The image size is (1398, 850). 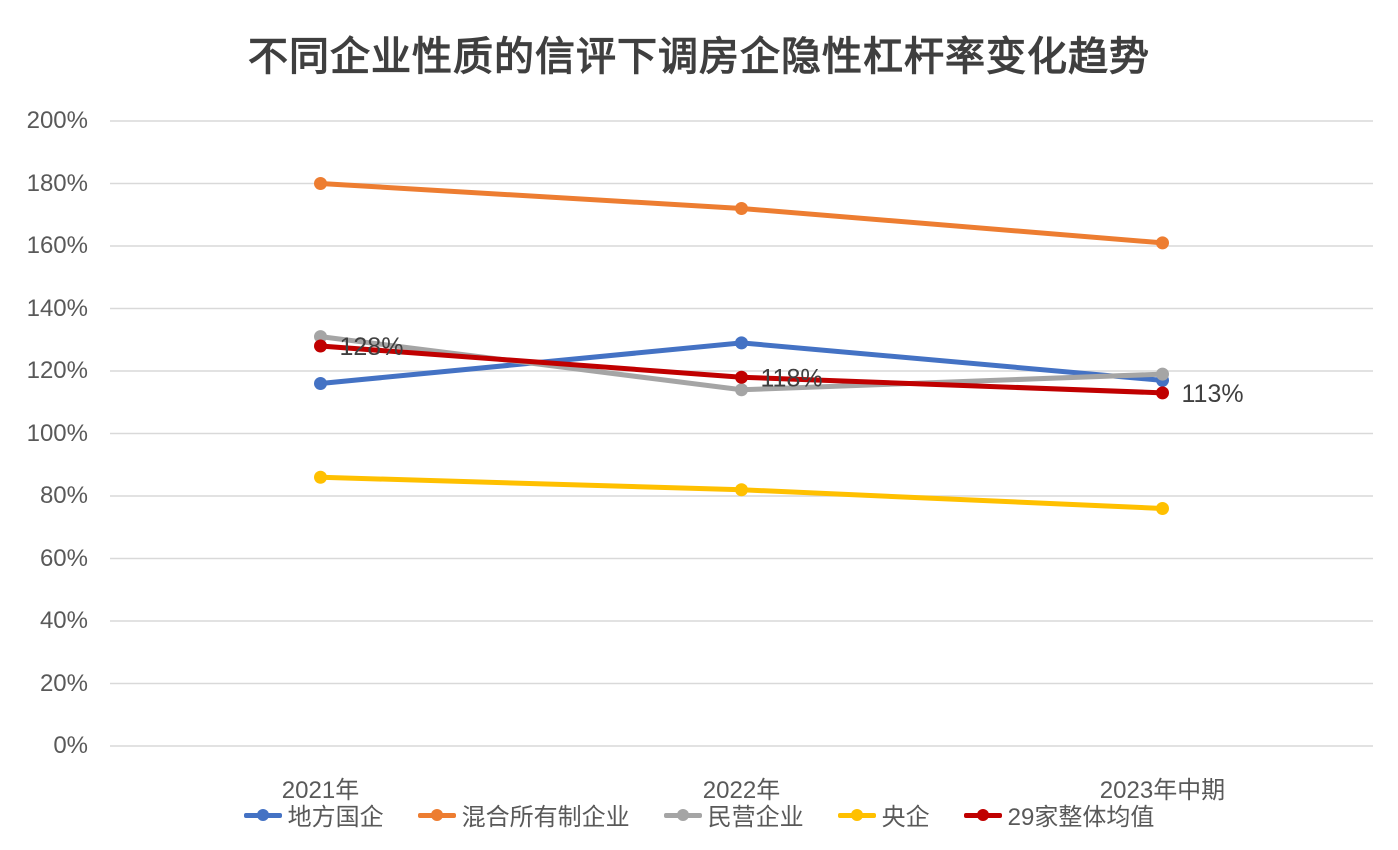 I want to click on y-axis-label: 80%, so click(x=63, y=495).